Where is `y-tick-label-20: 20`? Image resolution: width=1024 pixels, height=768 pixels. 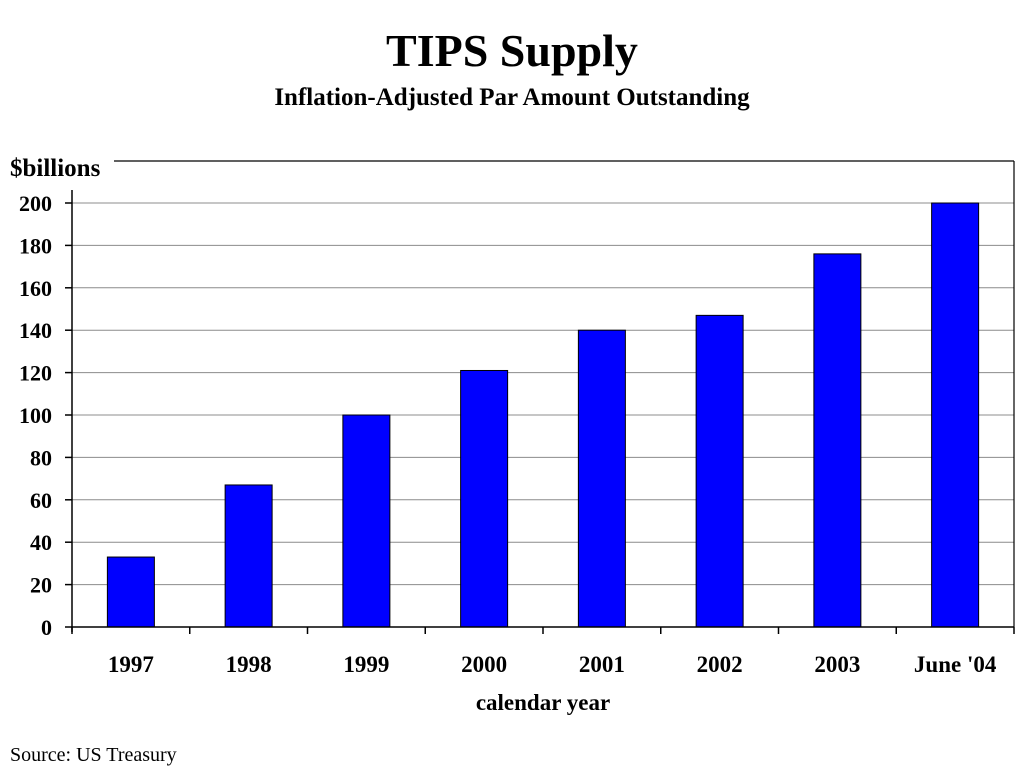
y-tick-label-20: 20 is located at coordinates (41, 585).